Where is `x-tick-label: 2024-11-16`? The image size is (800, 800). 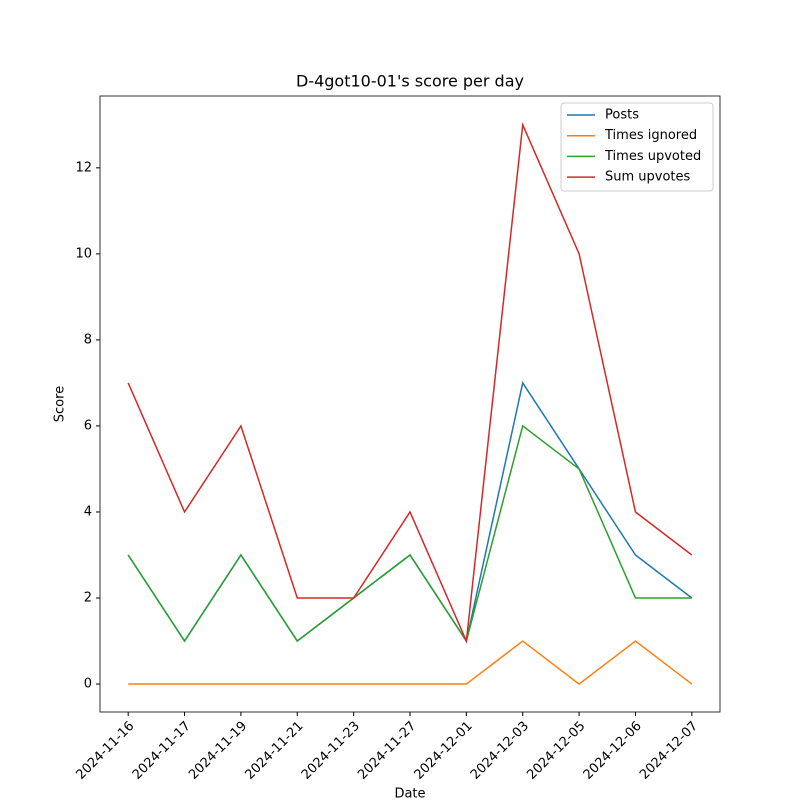
x-tick-label: 2024-11-16 is located at coordinates (105, 751).